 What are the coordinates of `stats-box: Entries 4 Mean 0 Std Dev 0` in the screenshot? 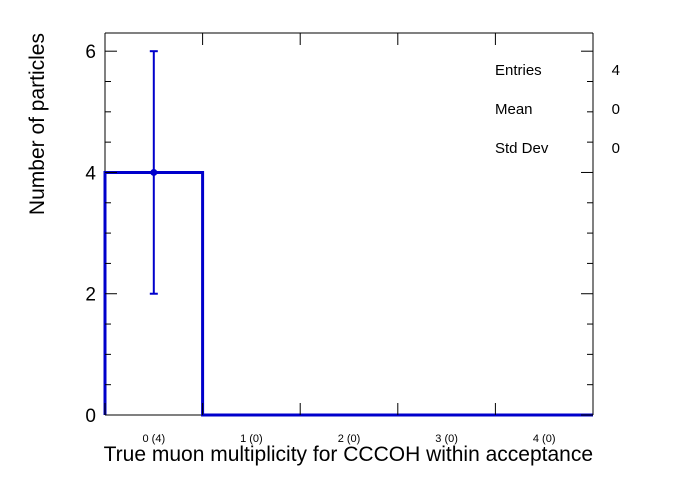 It's located at (557, 109).